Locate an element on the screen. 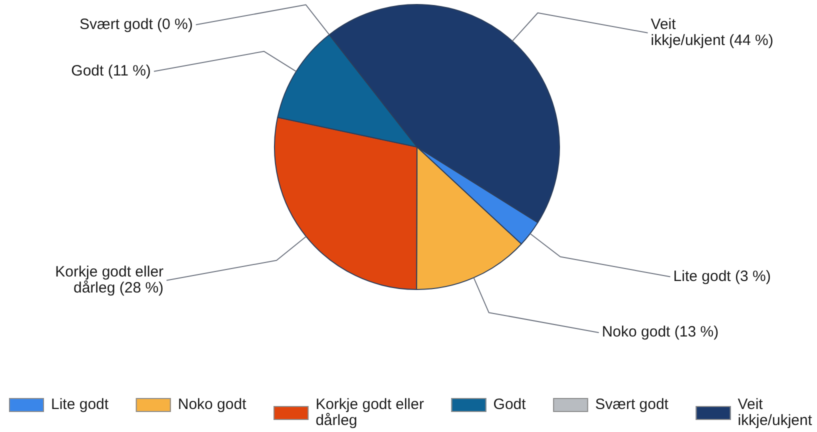 This screenshot has height=432, width=817. legend-label: Noko godt is located at coordinates (213, 405).